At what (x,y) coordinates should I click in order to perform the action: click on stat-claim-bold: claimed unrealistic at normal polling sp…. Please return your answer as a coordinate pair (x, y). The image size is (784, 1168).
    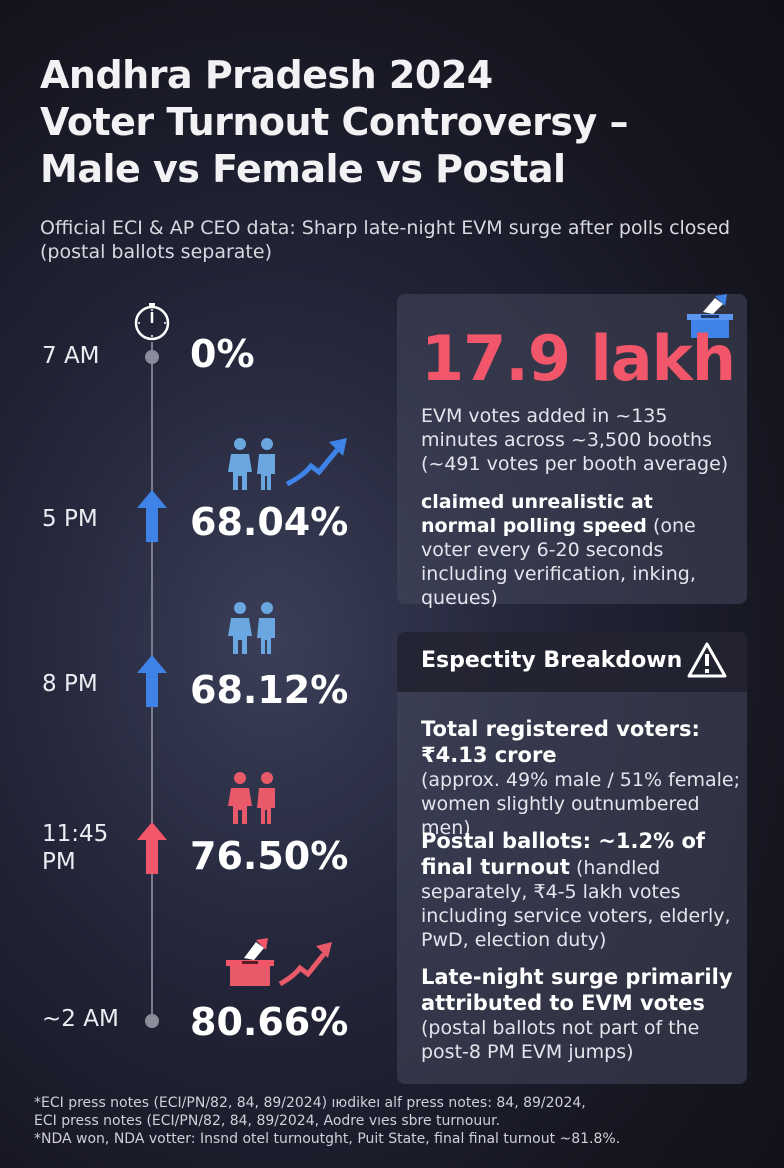
    Looking at the image, I should click on (537, 514).